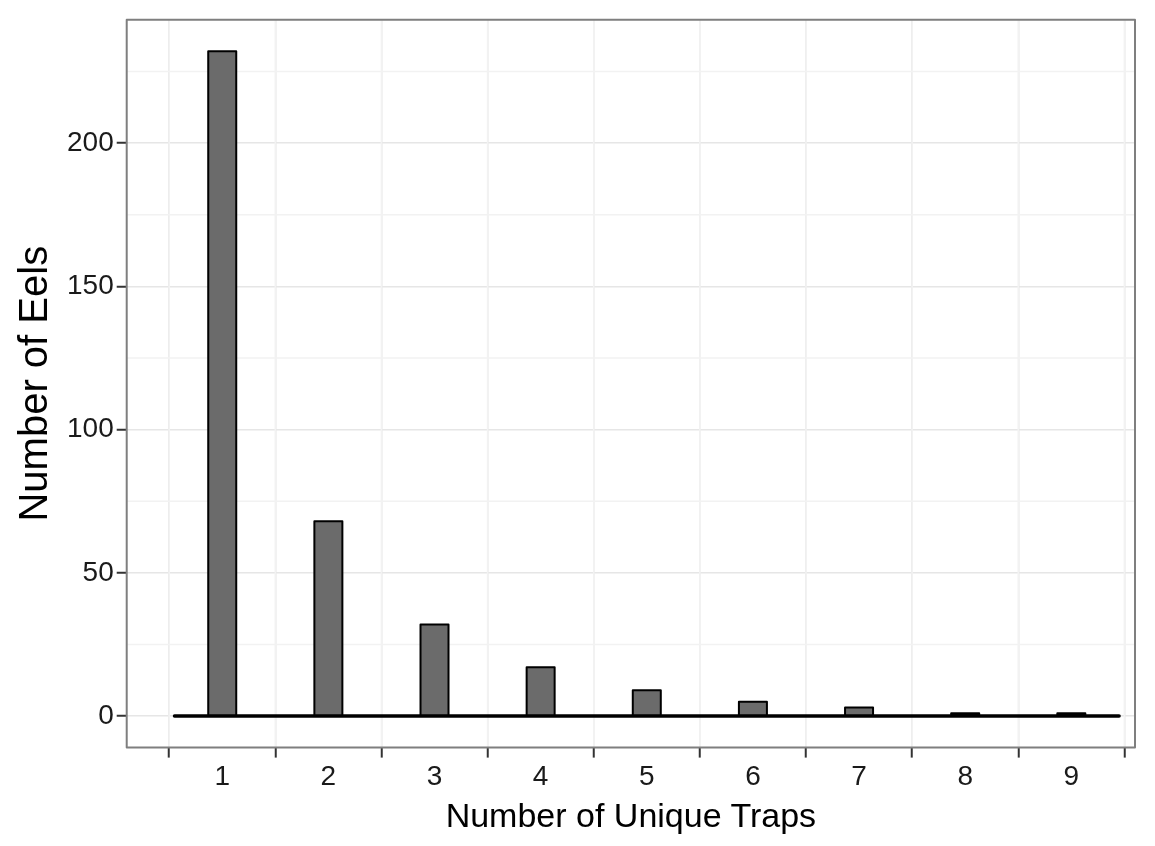 The height and width of the screenshot is (846, 1155). I want to click on x-tick-label: 3, so click(434, 776).